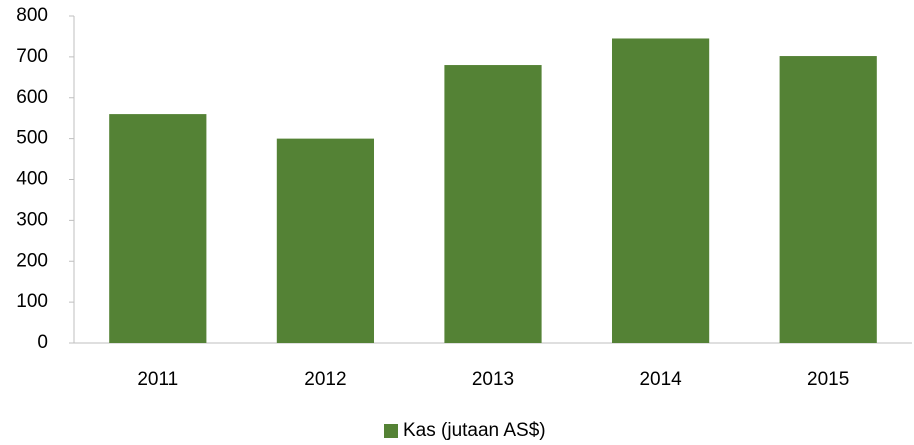  I want to click on y-tick-label: 800, so click(32, 15).